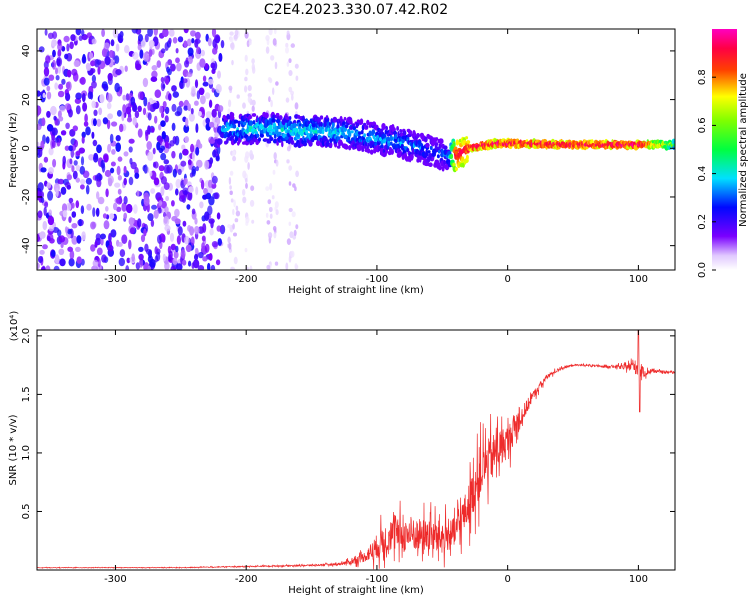 This screenshot has height=600, width=750. I want to click on x-tick-label: 100, so click(638, 579).